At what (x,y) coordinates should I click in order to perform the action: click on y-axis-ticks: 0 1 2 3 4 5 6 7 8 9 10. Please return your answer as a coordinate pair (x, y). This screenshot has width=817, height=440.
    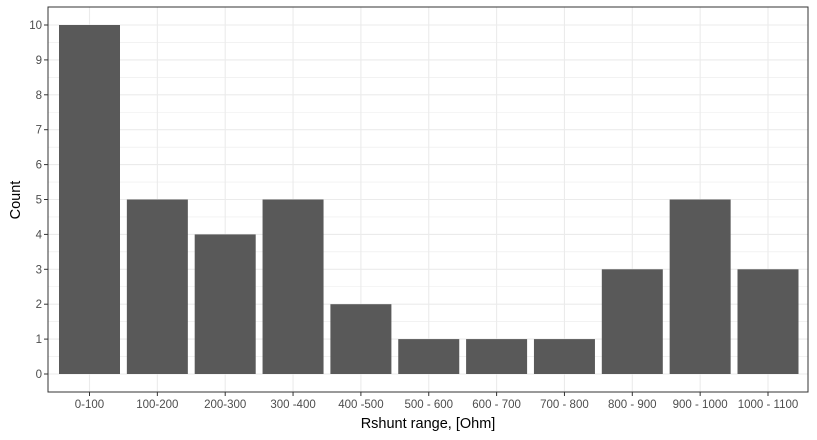
    Looking at the image, I should click on (38, 200).